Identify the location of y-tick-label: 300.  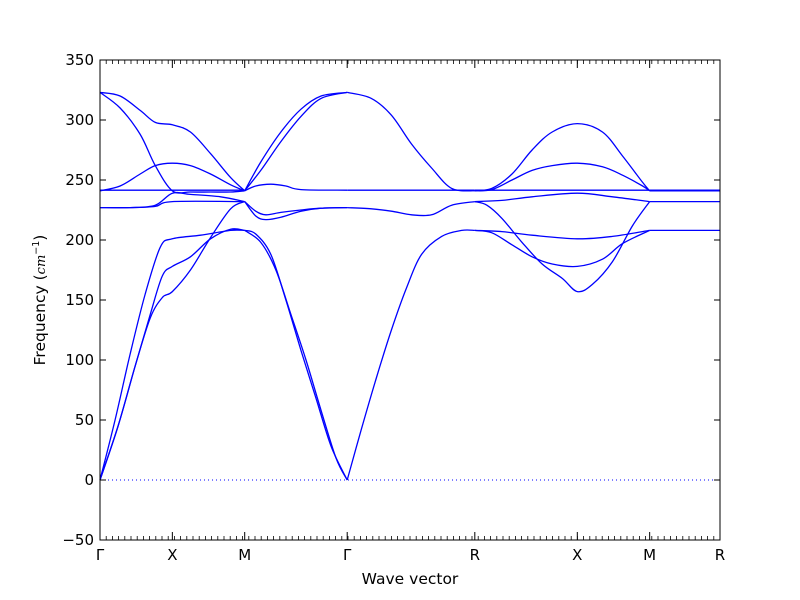
(79, 120).